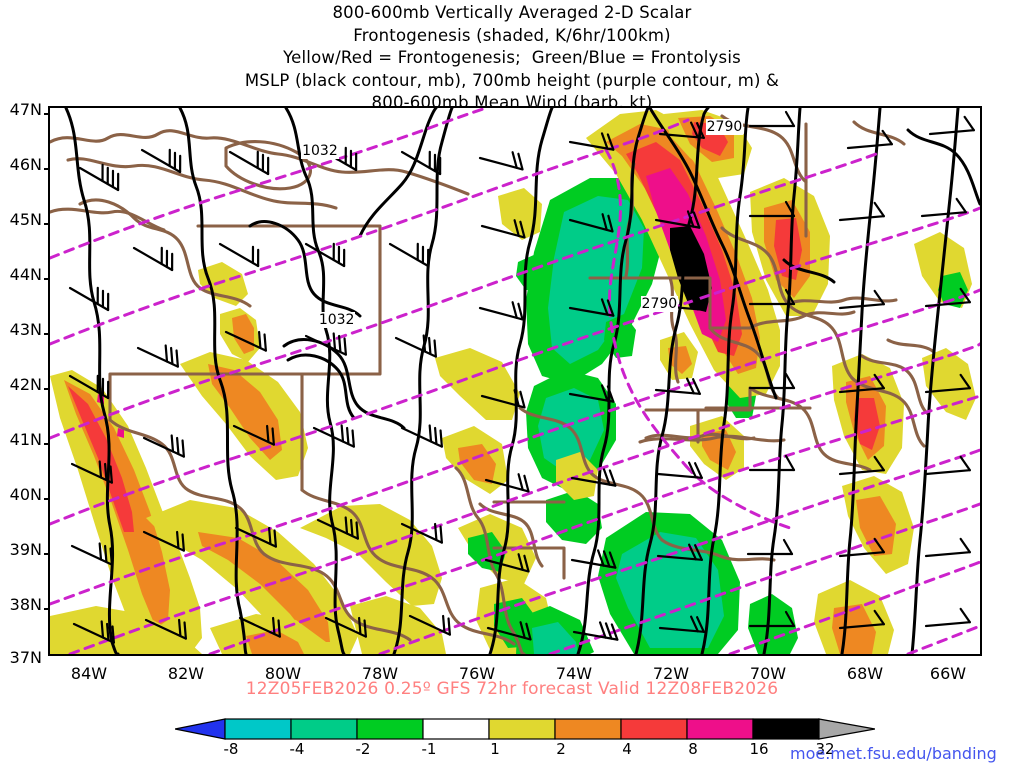 The width and height of the screenshot is (1024, 768). What do you see at coordinates (25, 274) in the screenshot?
I see `y-tick-label: 44N` at bounding box center [25, 274].